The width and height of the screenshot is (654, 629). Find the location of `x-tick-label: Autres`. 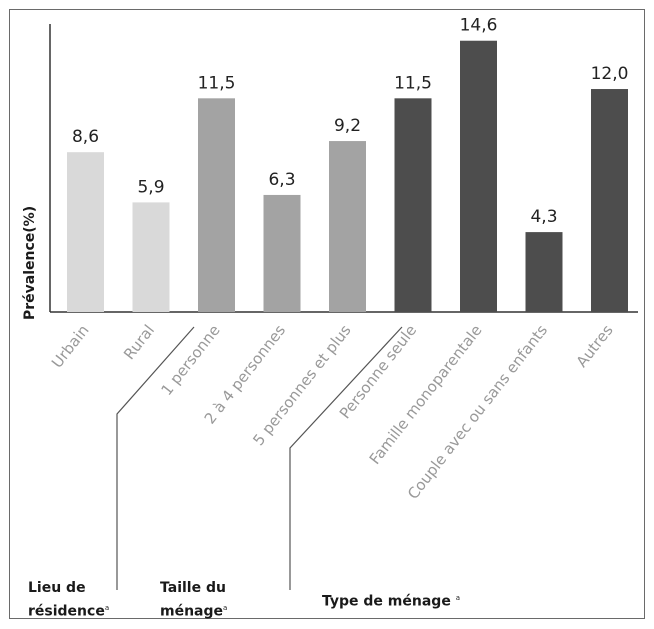

x-tick-label: Autres is located at coordinates (595, 345).